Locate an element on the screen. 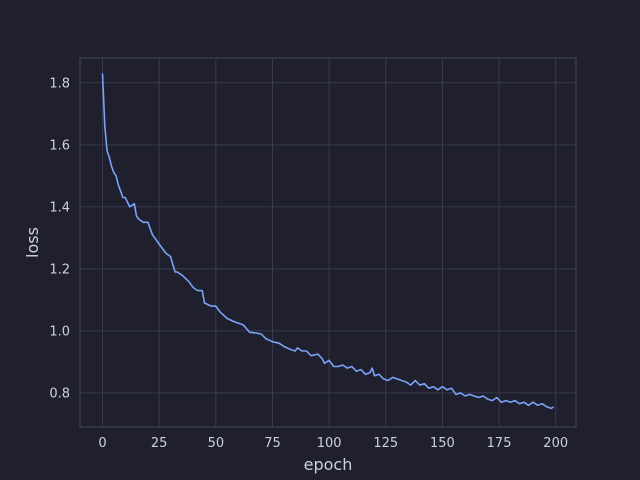  x-tick-label: 25 is located at coordinates (159, 443).